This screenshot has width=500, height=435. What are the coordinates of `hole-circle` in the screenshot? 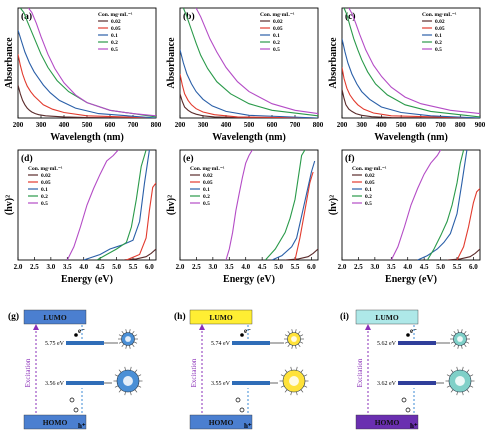 It's located at (242, 410).